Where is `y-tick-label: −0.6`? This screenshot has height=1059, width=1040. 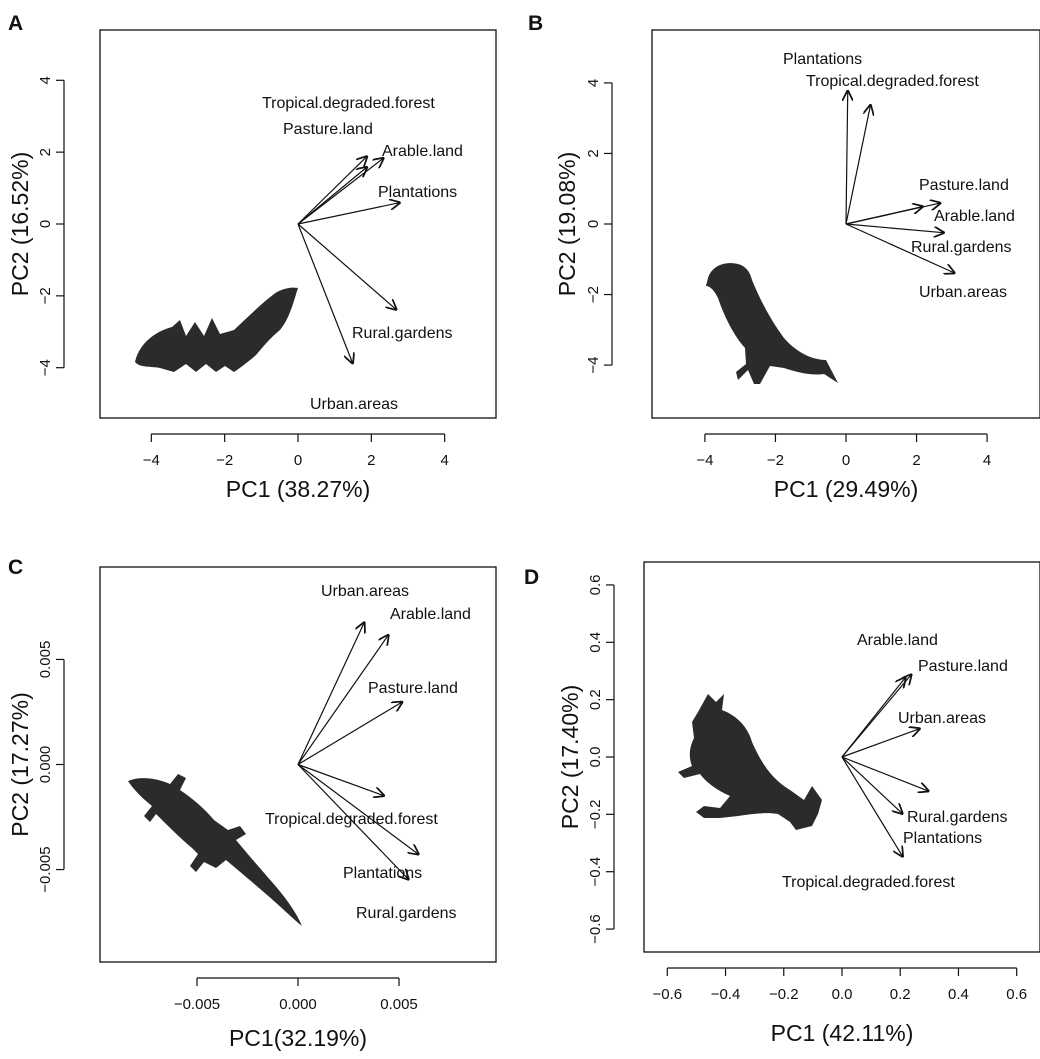 y-tick-label: −0.6 is located at coordinates (595, 929).